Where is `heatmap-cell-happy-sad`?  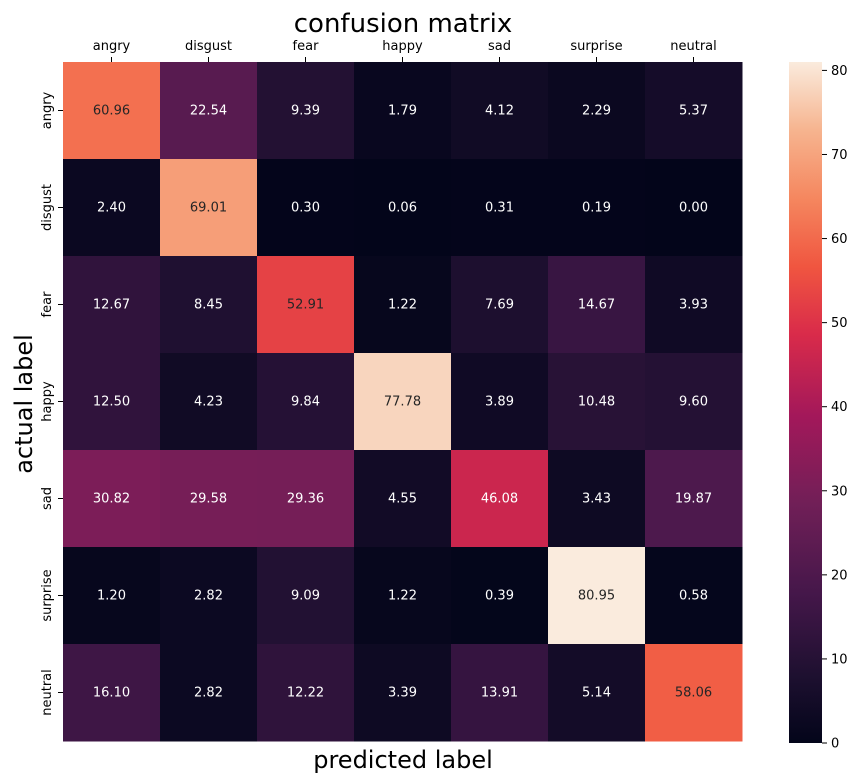 heatmap-cell-happy-sad is located at coordinates (500, 402).